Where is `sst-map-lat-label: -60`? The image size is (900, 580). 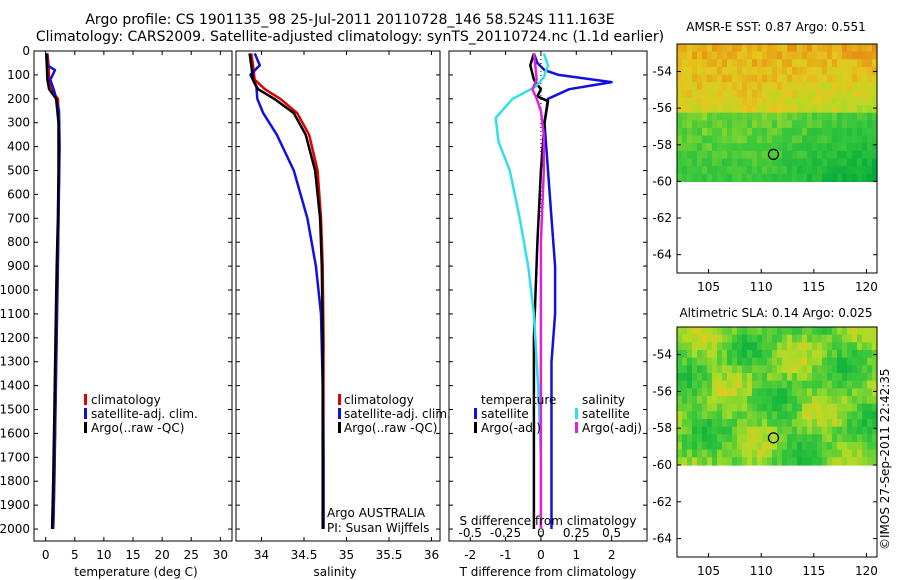 sst-map-lat-label: -60 is located at coordinates (662, 181).